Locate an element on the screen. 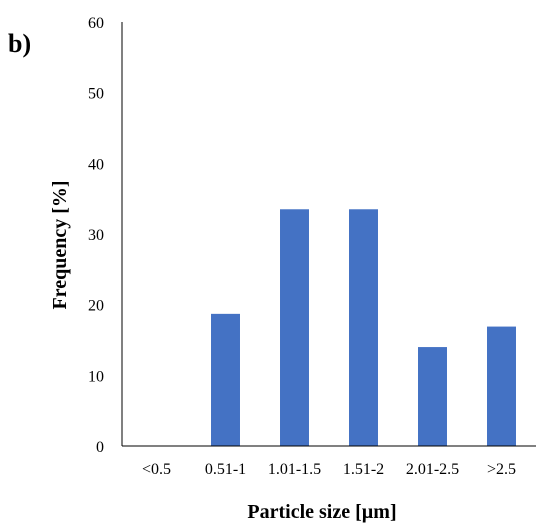 The height and width of the screenshot is (524, 540). y-tick-label: 50 is located at coordinates (96, 94).